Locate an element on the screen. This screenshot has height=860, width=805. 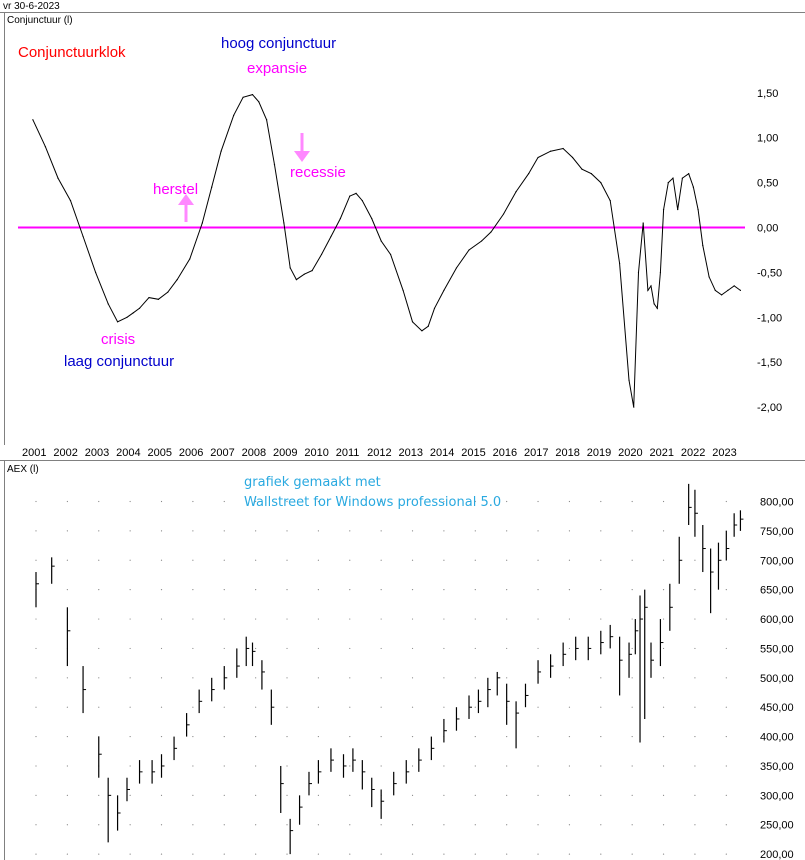
y-tick-label: -1,00 is located at coordinates (769, 318).